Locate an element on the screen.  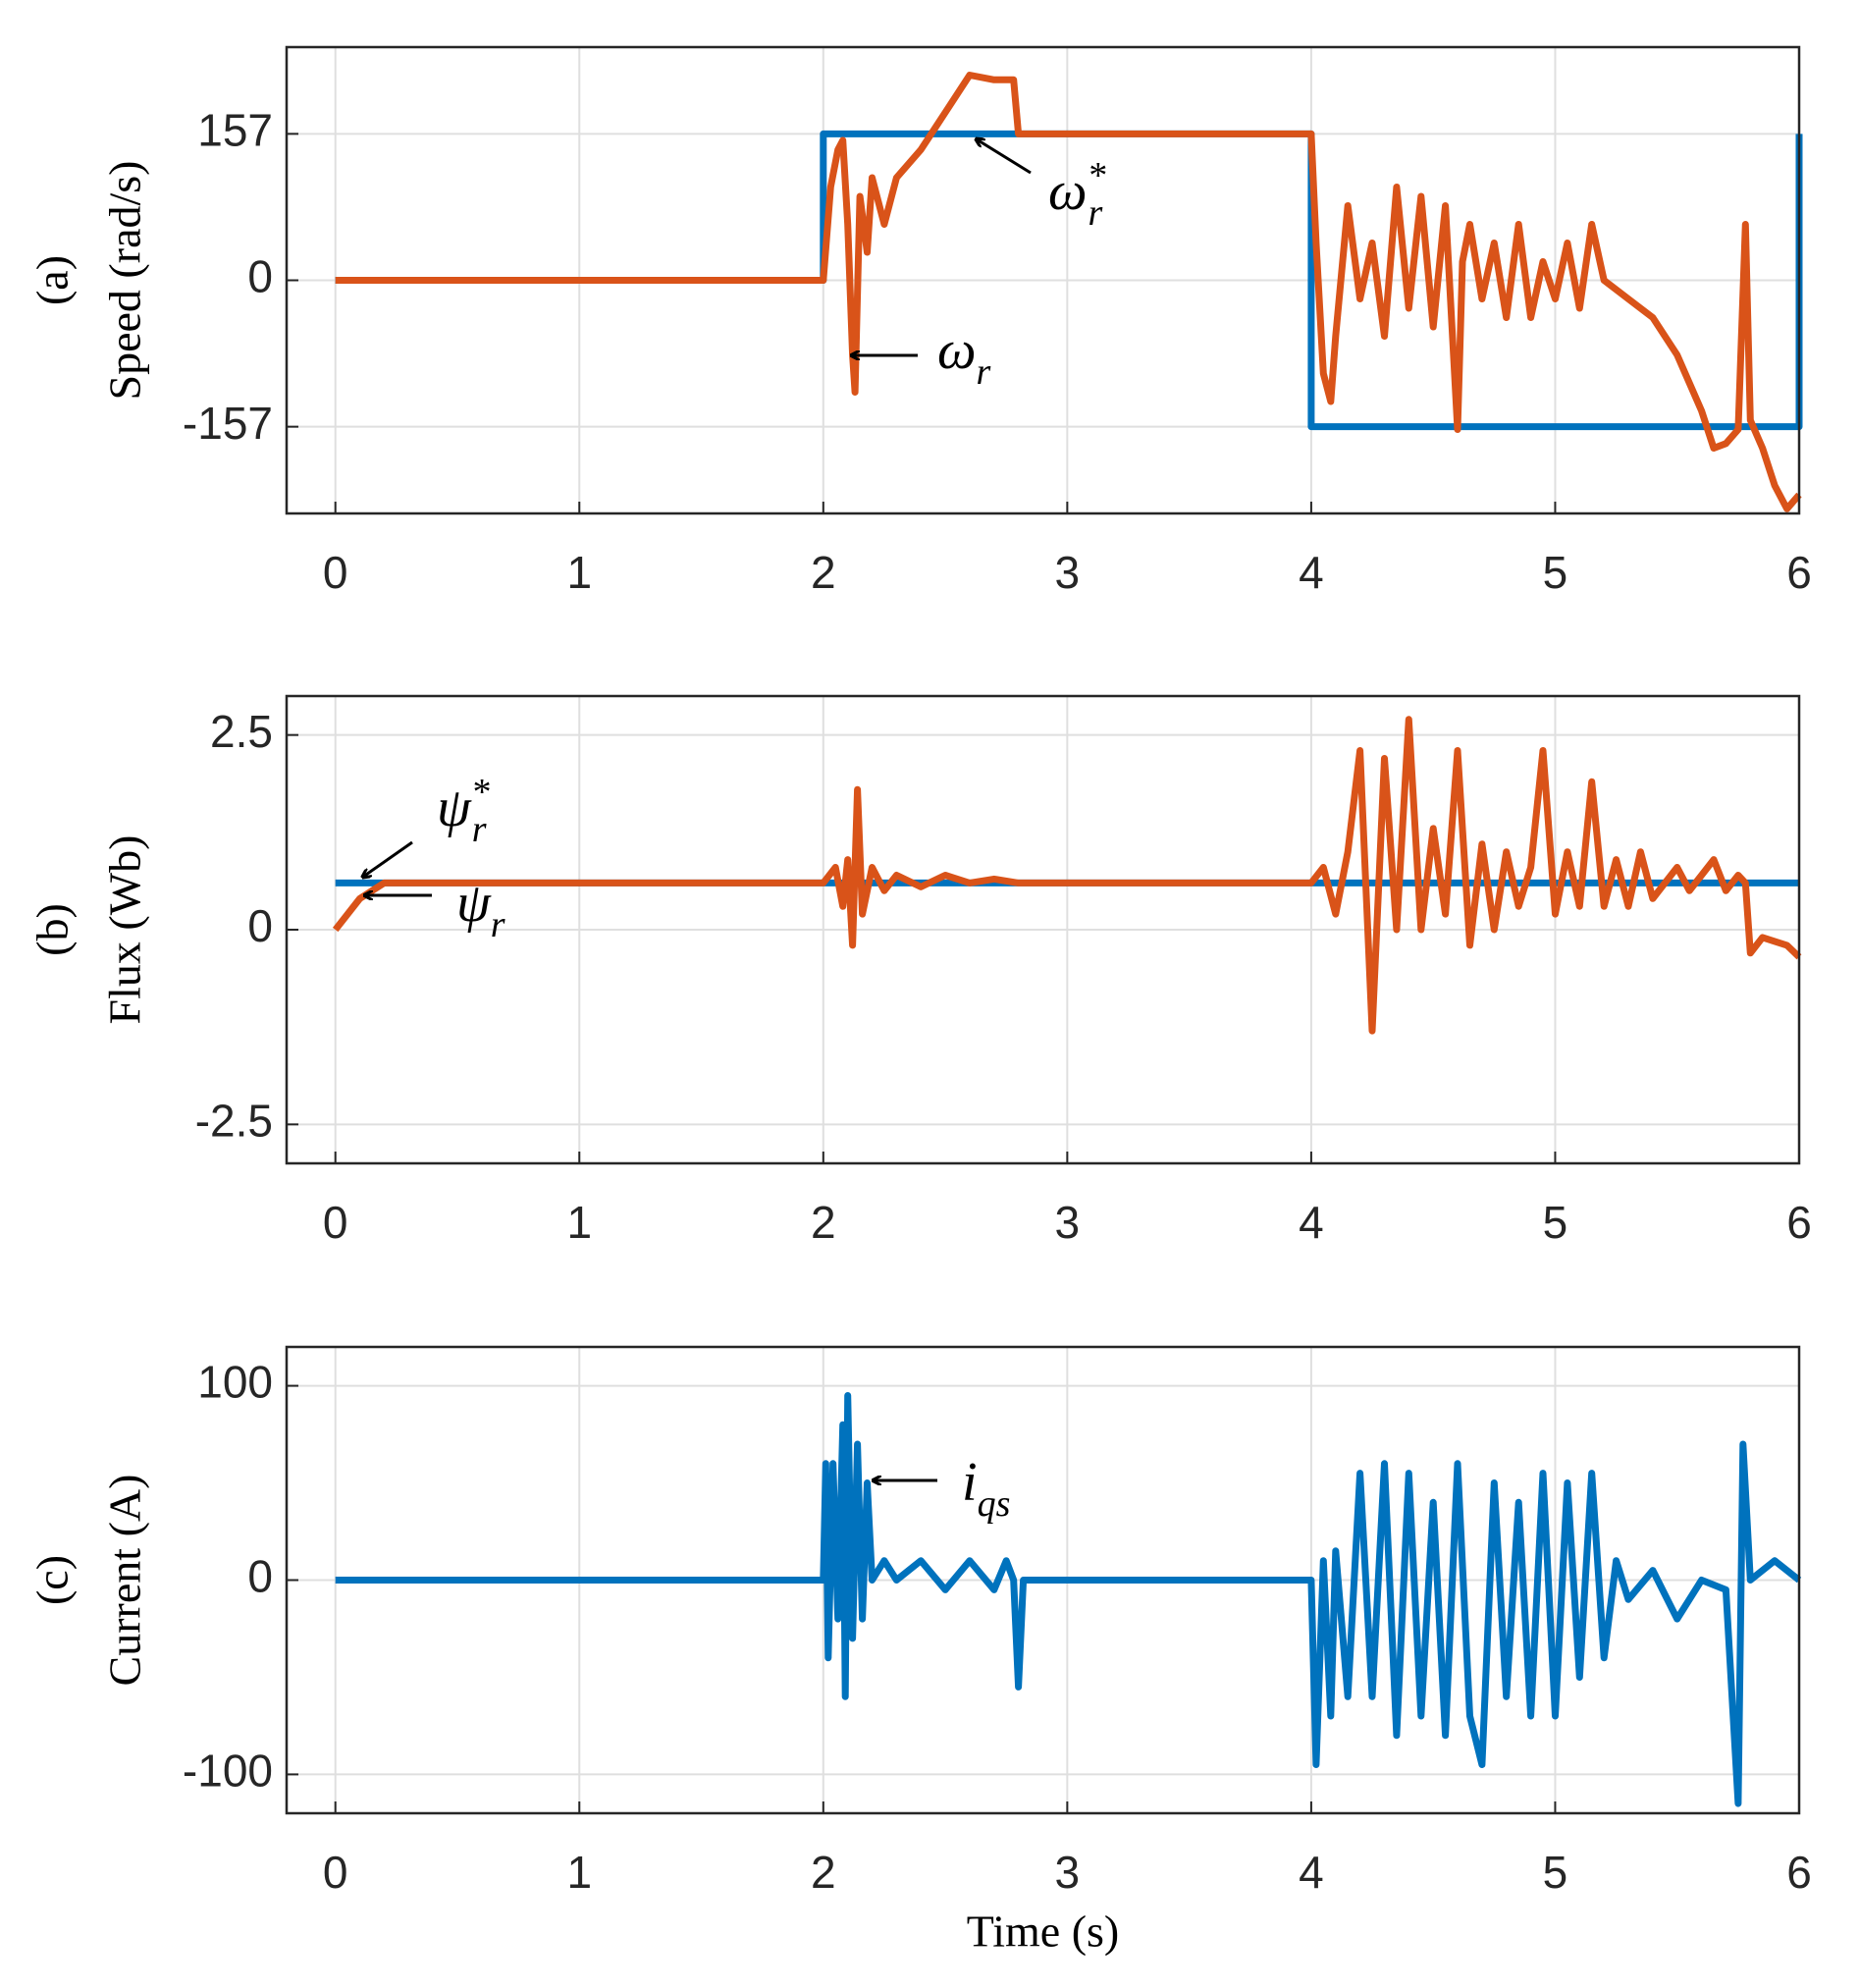
data-line is located at coordinates (1067, 875).